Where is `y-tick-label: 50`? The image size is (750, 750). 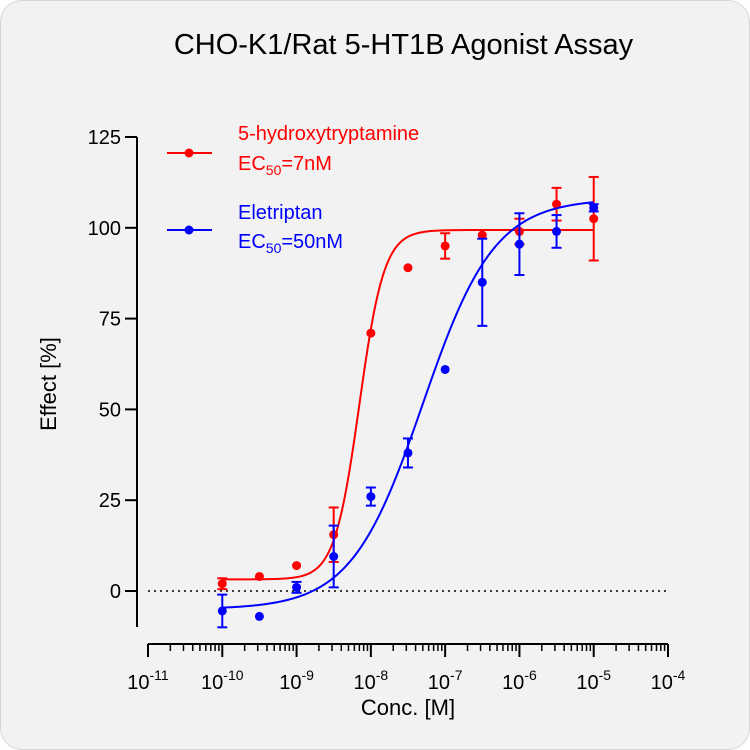
y-tick-label: 50 is located at coordinates (110, 410).